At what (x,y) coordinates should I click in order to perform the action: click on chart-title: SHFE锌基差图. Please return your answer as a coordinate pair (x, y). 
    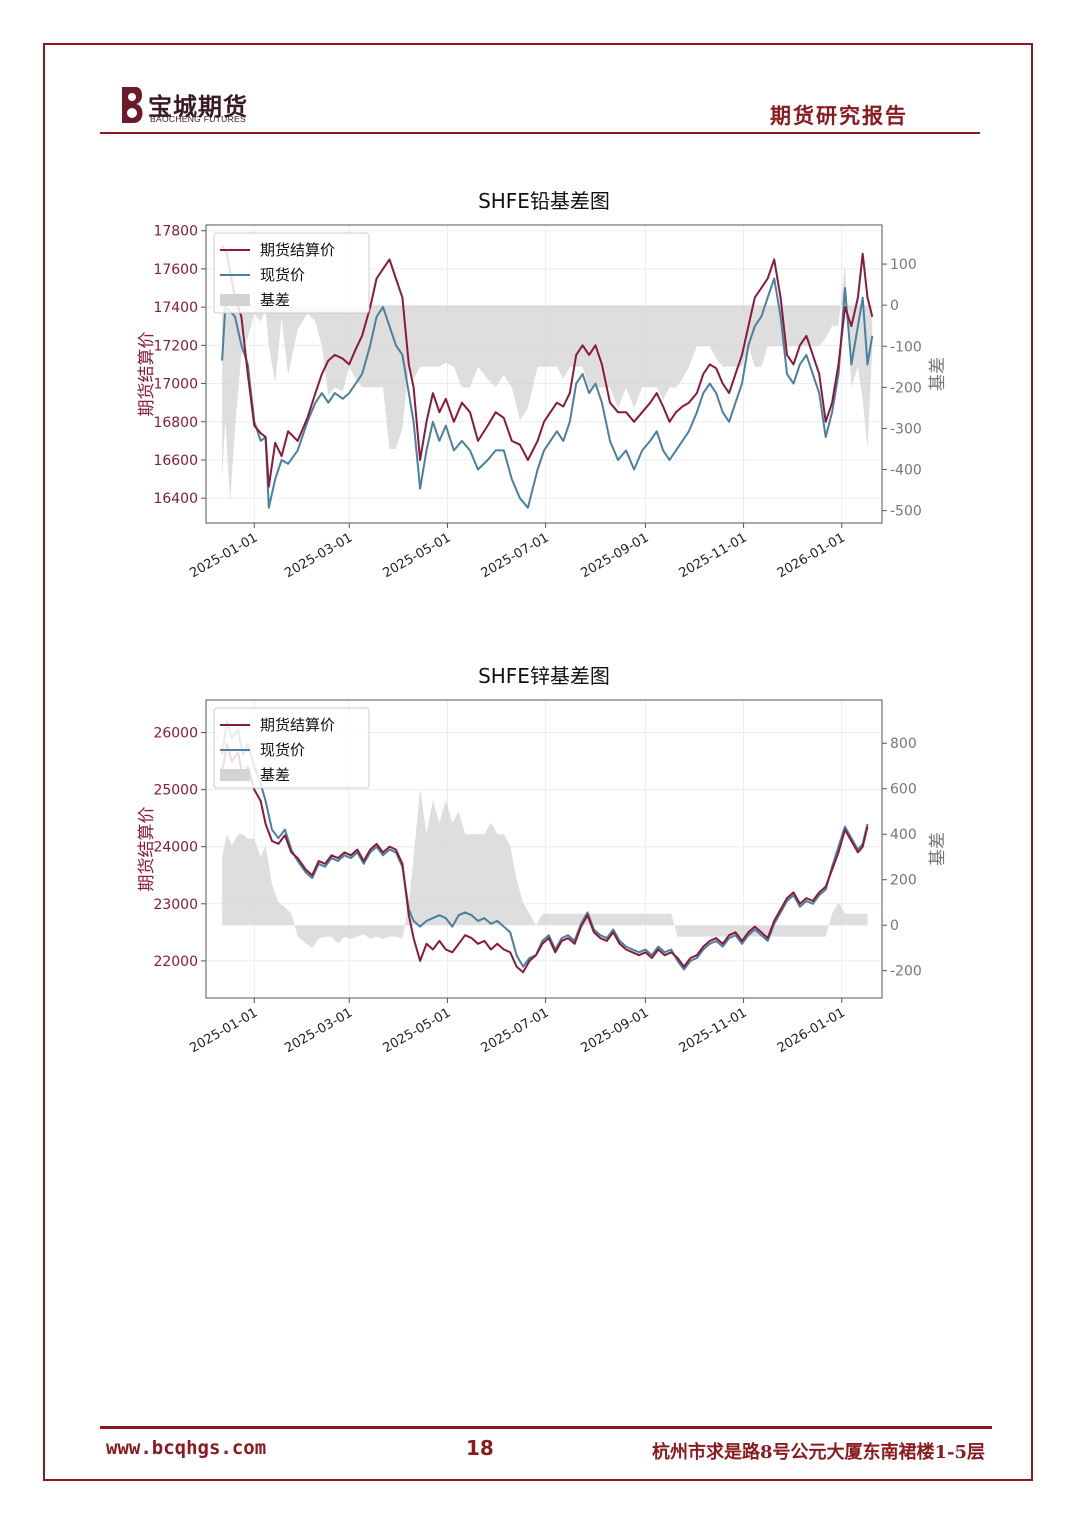
    Looking at the image, I should click on (544, 676).